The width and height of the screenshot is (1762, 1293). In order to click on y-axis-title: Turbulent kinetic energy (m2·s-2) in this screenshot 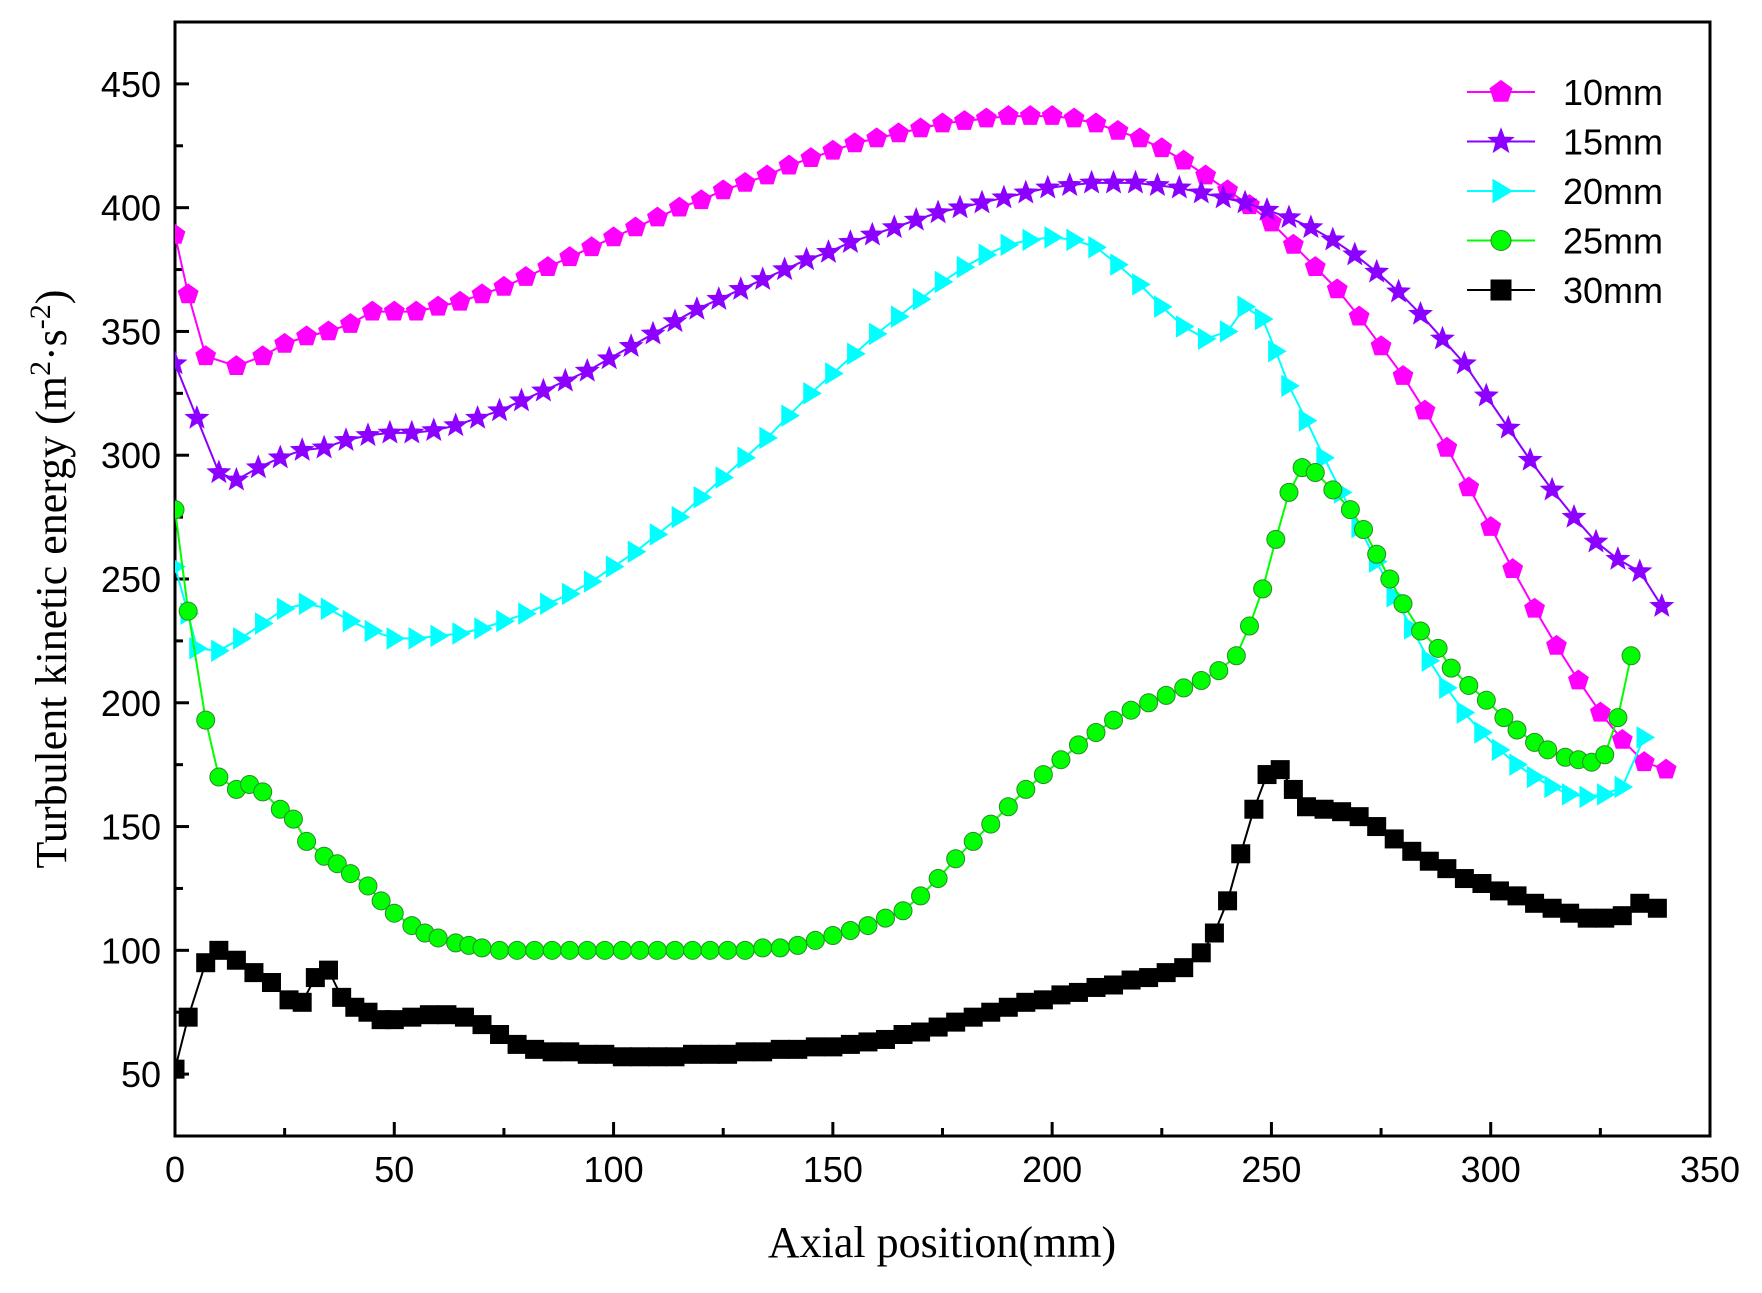, I will do `click(50, 579)`.